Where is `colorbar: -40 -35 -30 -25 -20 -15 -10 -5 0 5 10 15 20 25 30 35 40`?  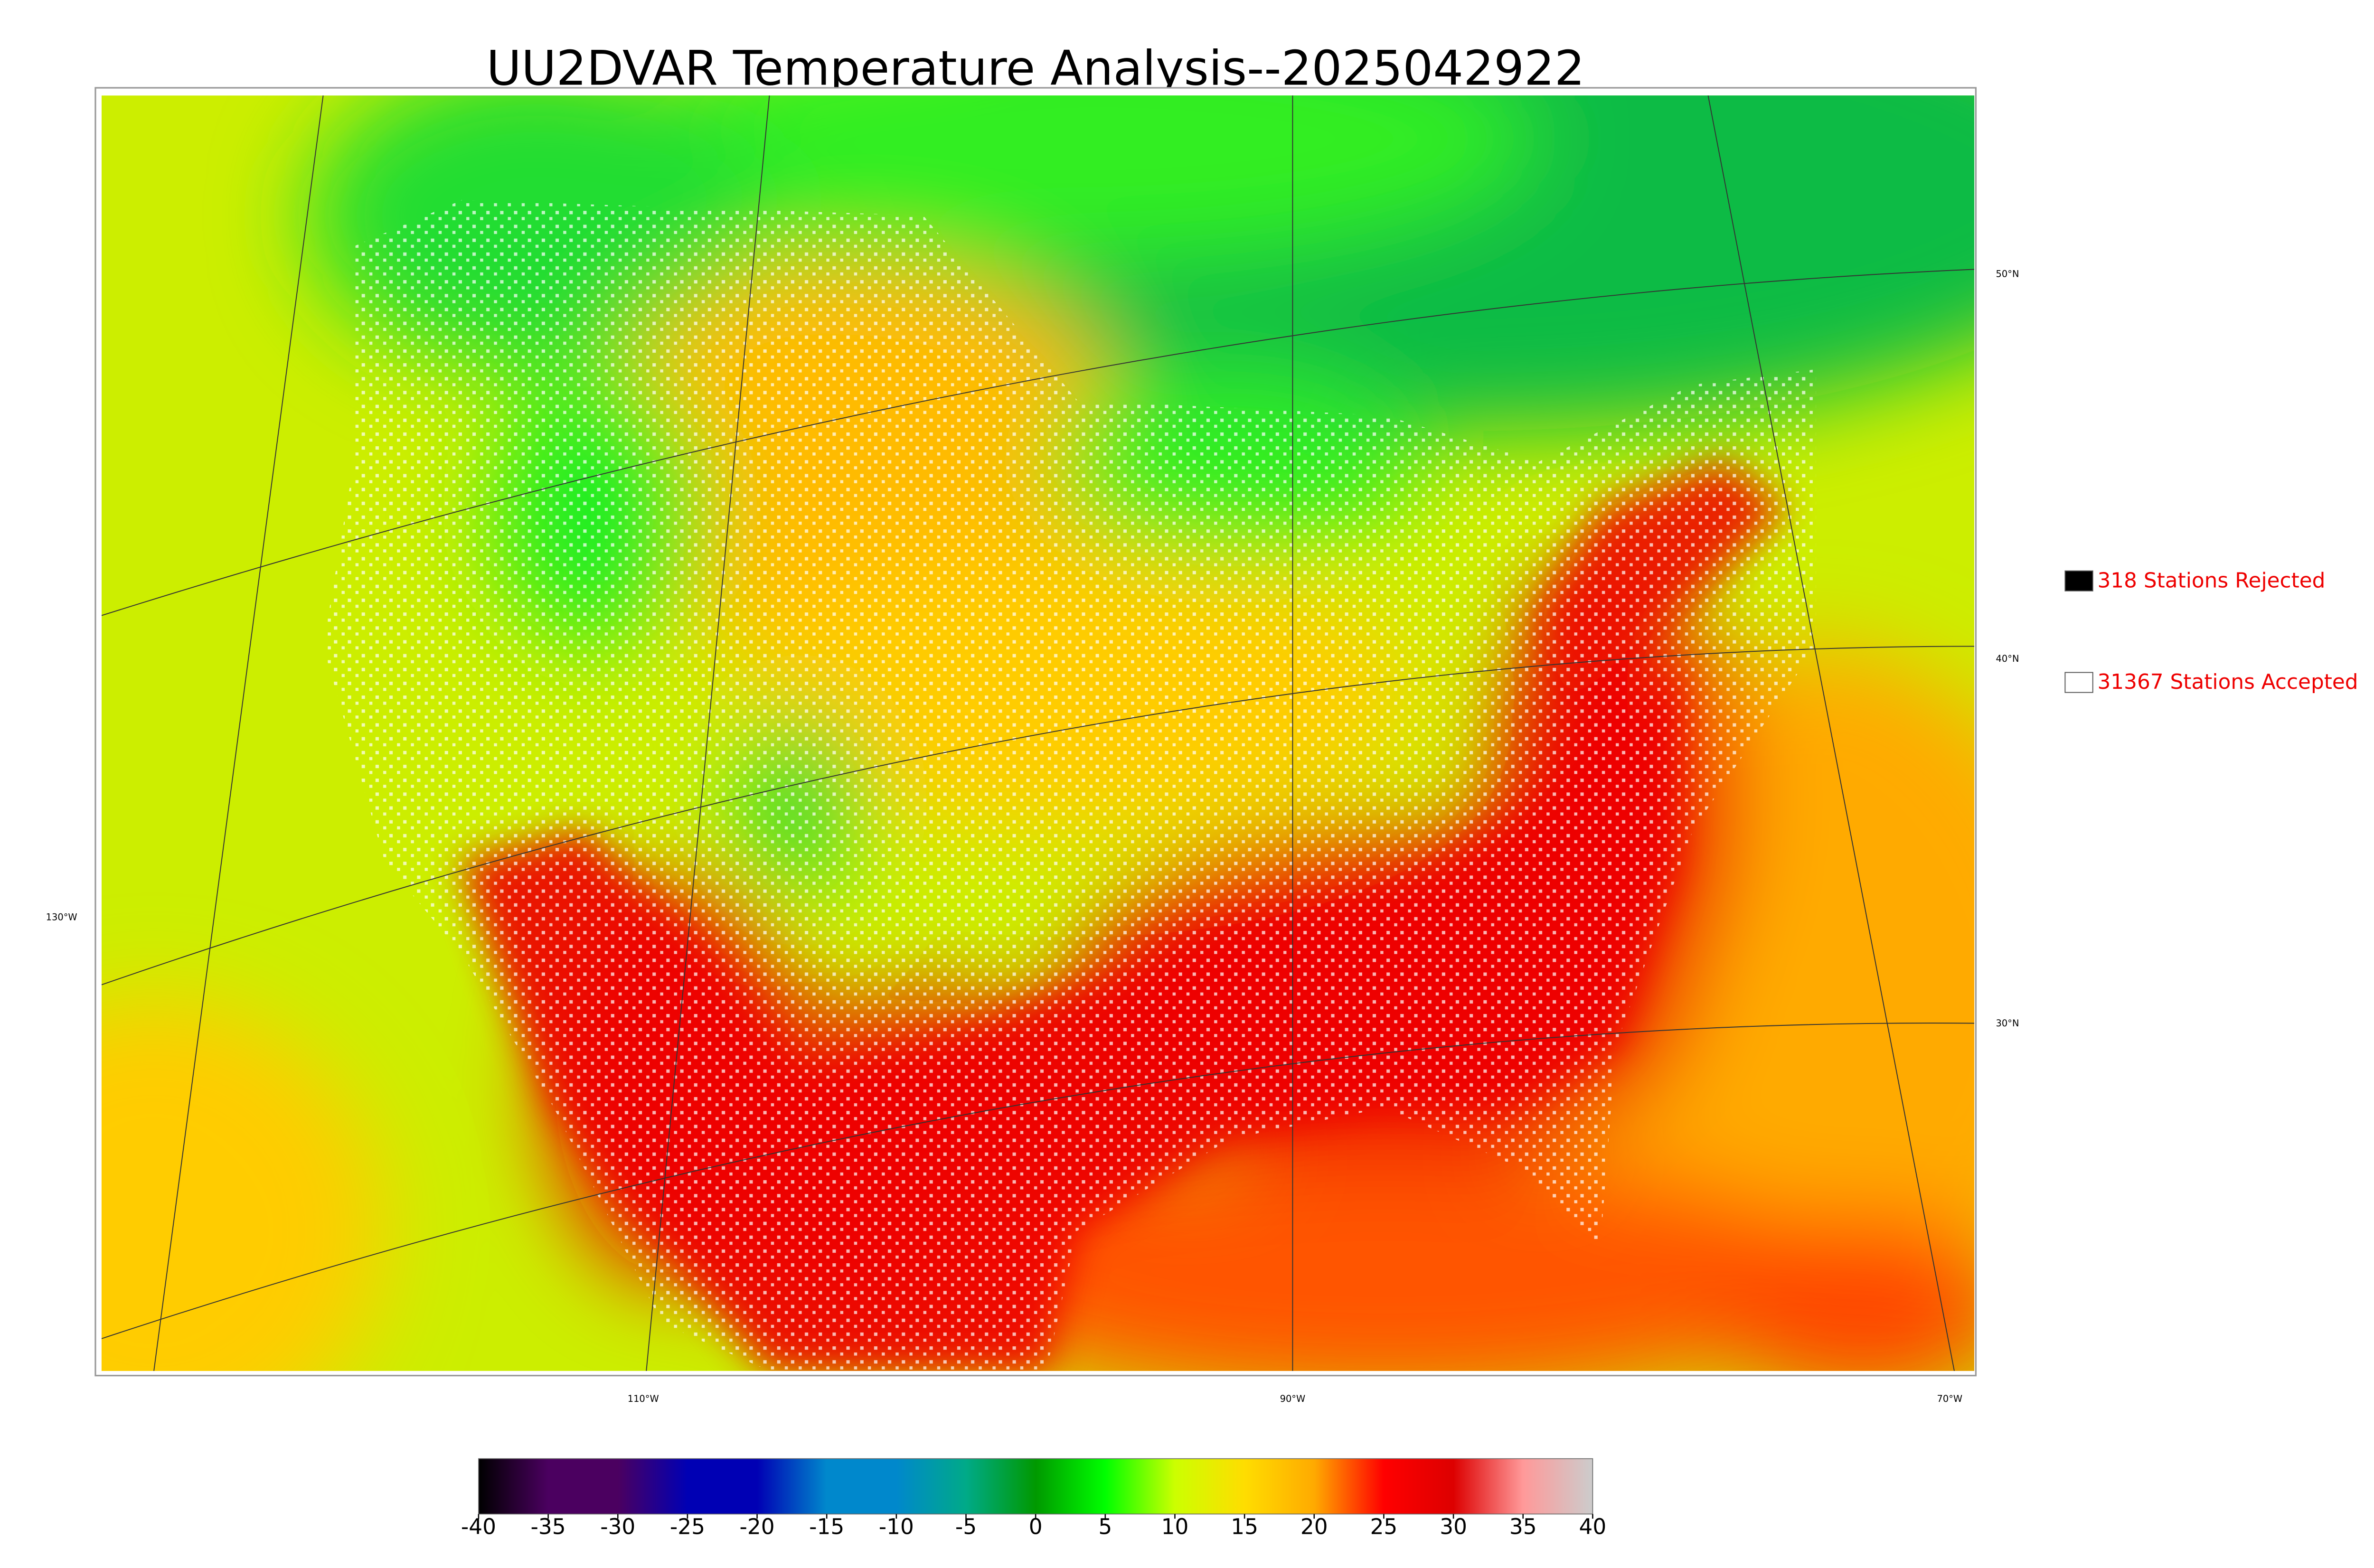
colorbar: -40 -35 -30 -25 -20 -15 -10 -5 0 5 10 15 20 25 30 35 40 is located at coordinates (1034, 1498).